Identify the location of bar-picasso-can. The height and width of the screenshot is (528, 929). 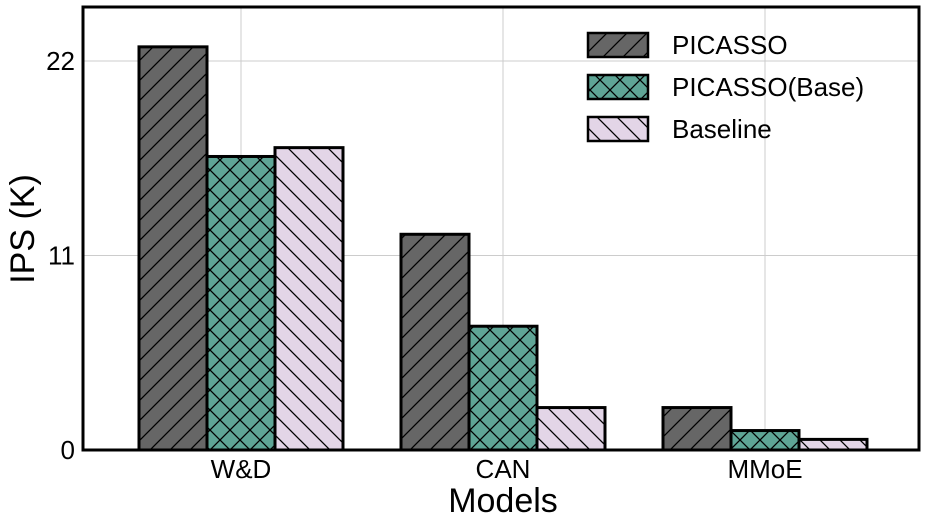
(435, 342).